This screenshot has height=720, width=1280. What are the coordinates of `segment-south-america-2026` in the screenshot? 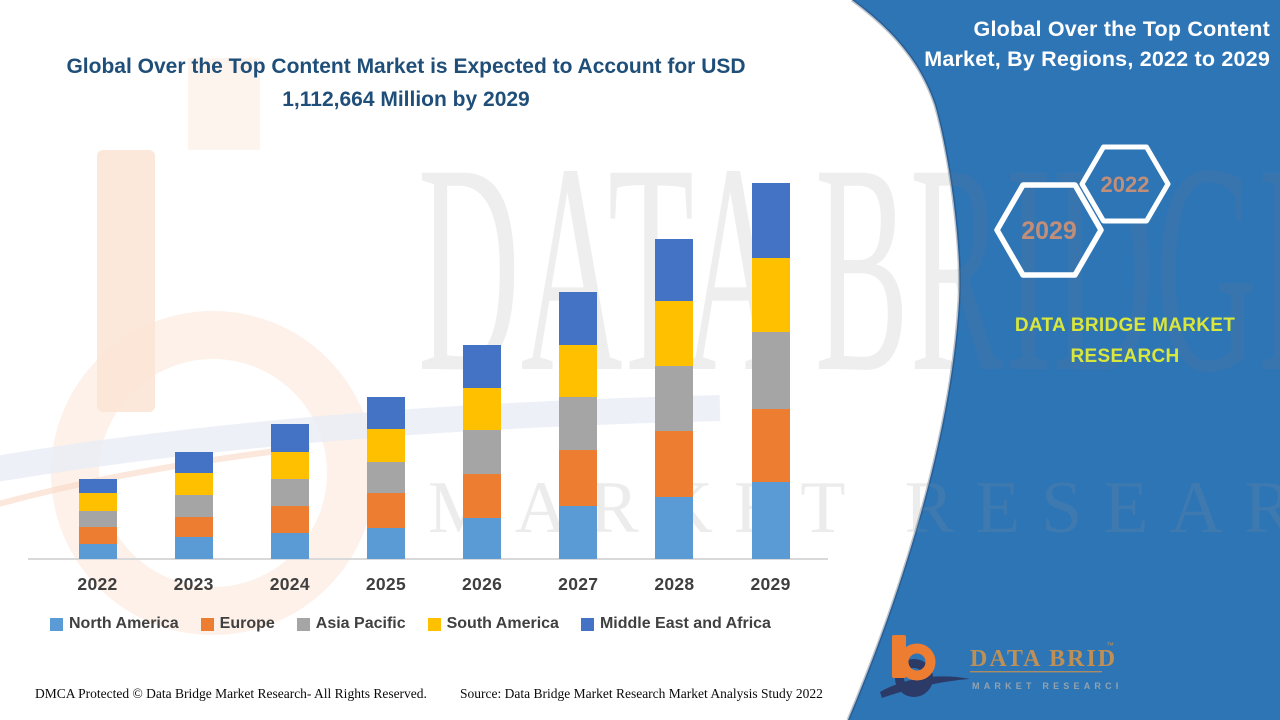 It's located at (482, 408).